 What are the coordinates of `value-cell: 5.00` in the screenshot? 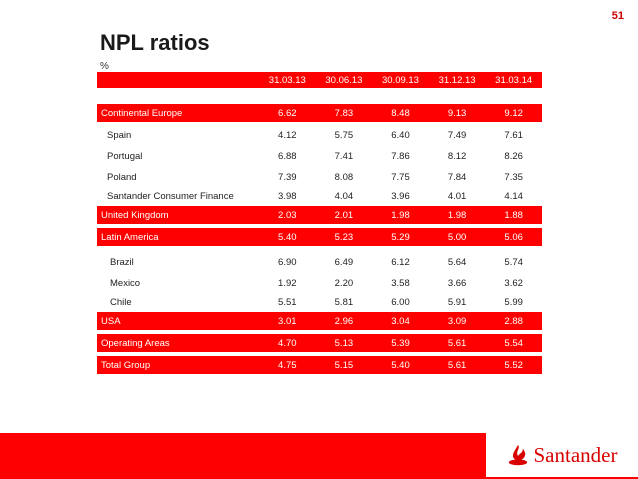 It's located at (457, 237).